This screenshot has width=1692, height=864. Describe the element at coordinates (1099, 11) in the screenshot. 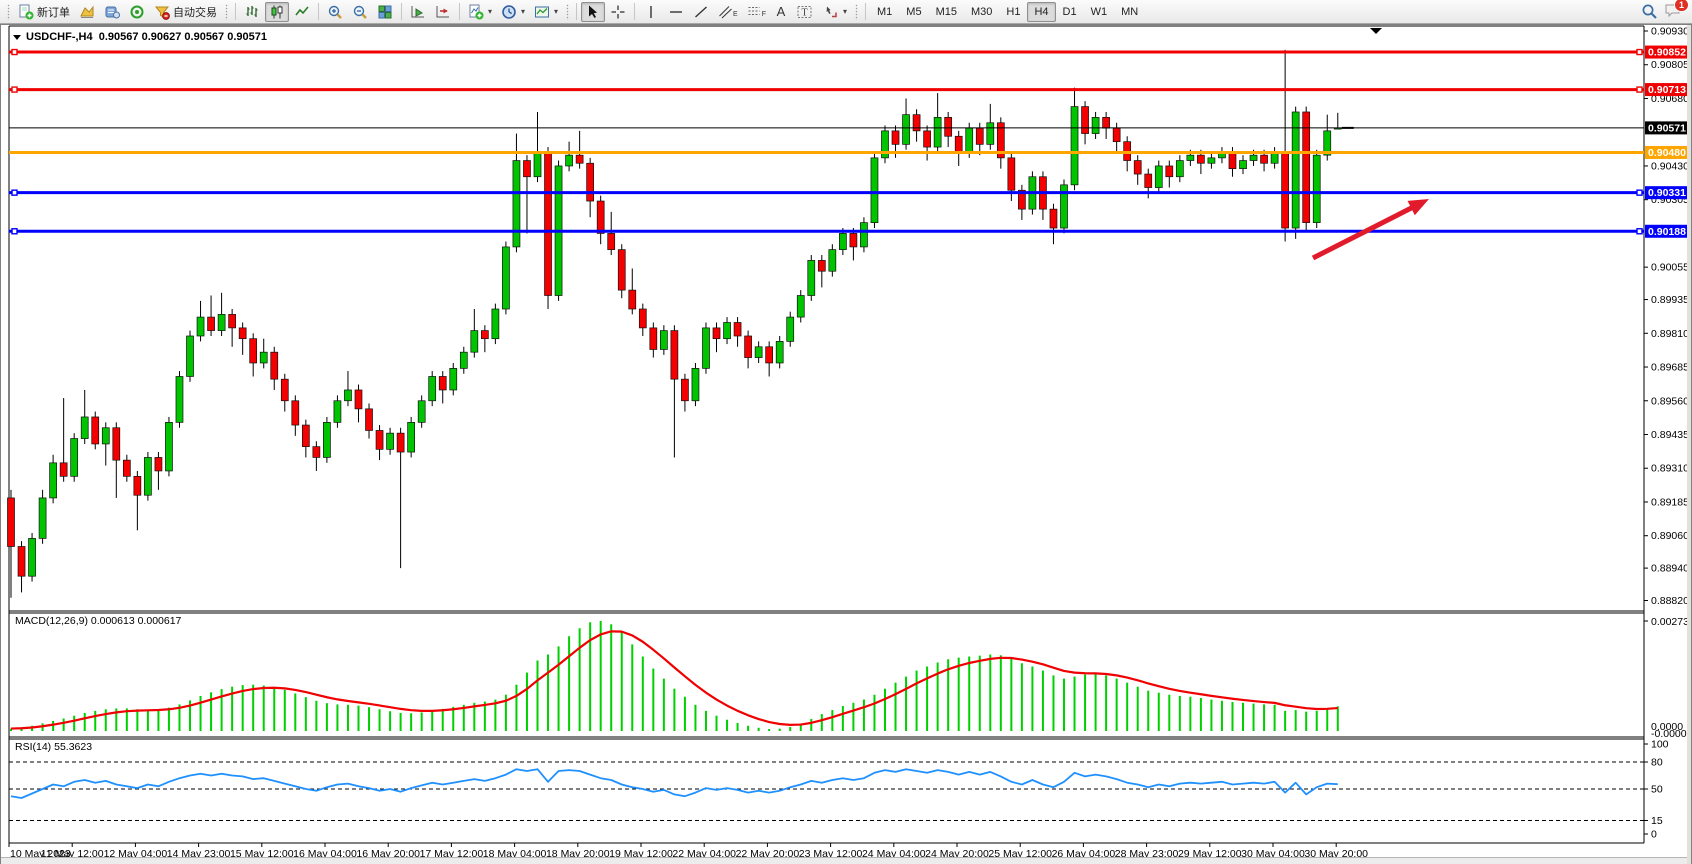

I see `tf-button-W1: W1` at that location.